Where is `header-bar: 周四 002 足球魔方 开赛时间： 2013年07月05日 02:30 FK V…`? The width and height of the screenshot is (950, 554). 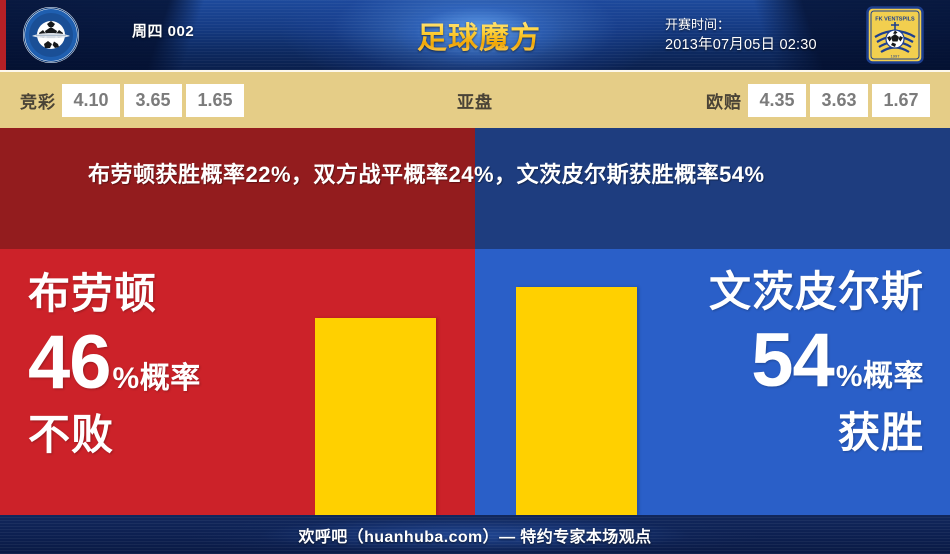 header-bar: 周四 002 足球魔方 开赛时间： 2013年07月05日 02:30 FK V… is located at coordinates (475, 35).